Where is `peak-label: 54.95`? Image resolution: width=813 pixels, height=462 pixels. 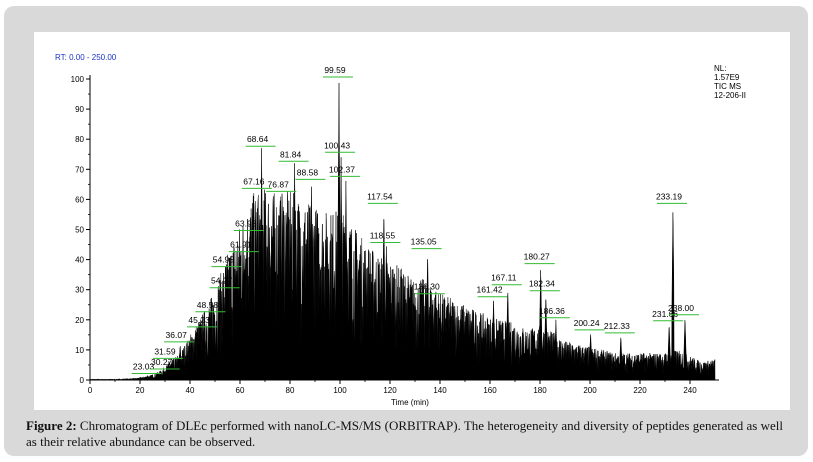
peak-label: 54.95 is located at coordinates (224, 260).